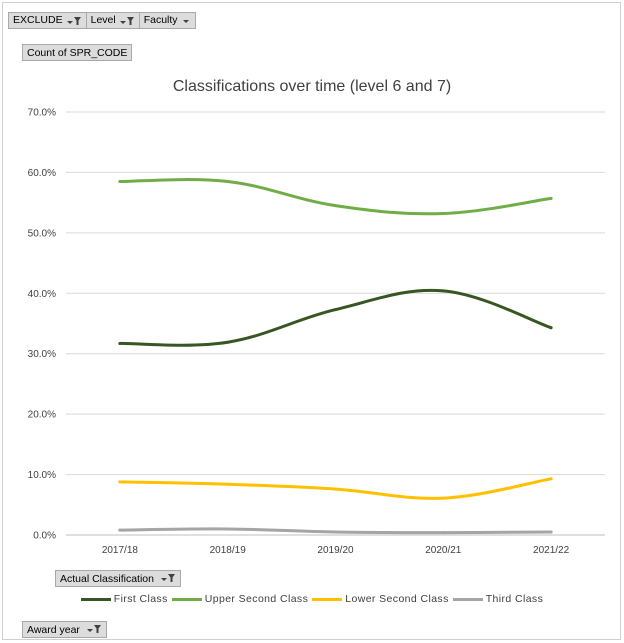  Describe the element at coordinates (335, 550) in the screenshot. I see `x-tick-label: 2019/20` at that location.